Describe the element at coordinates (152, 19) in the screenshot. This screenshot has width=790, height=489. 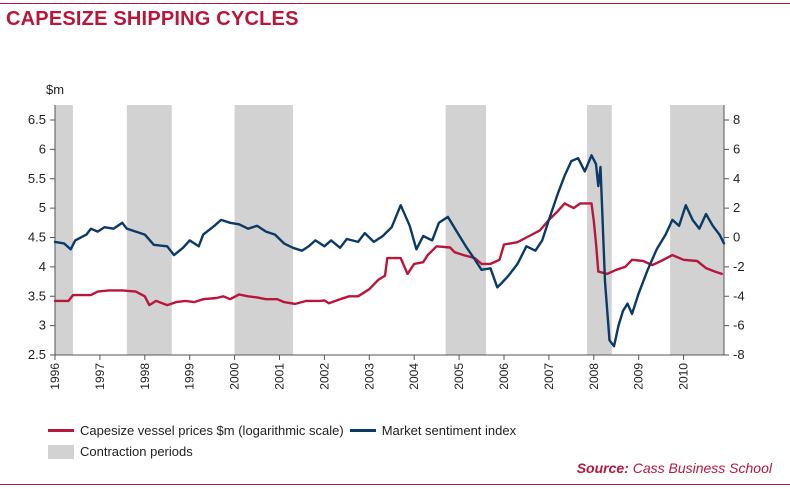
I see `chart-title: CAPESIZE SHIPPING CYCLES` at that location.